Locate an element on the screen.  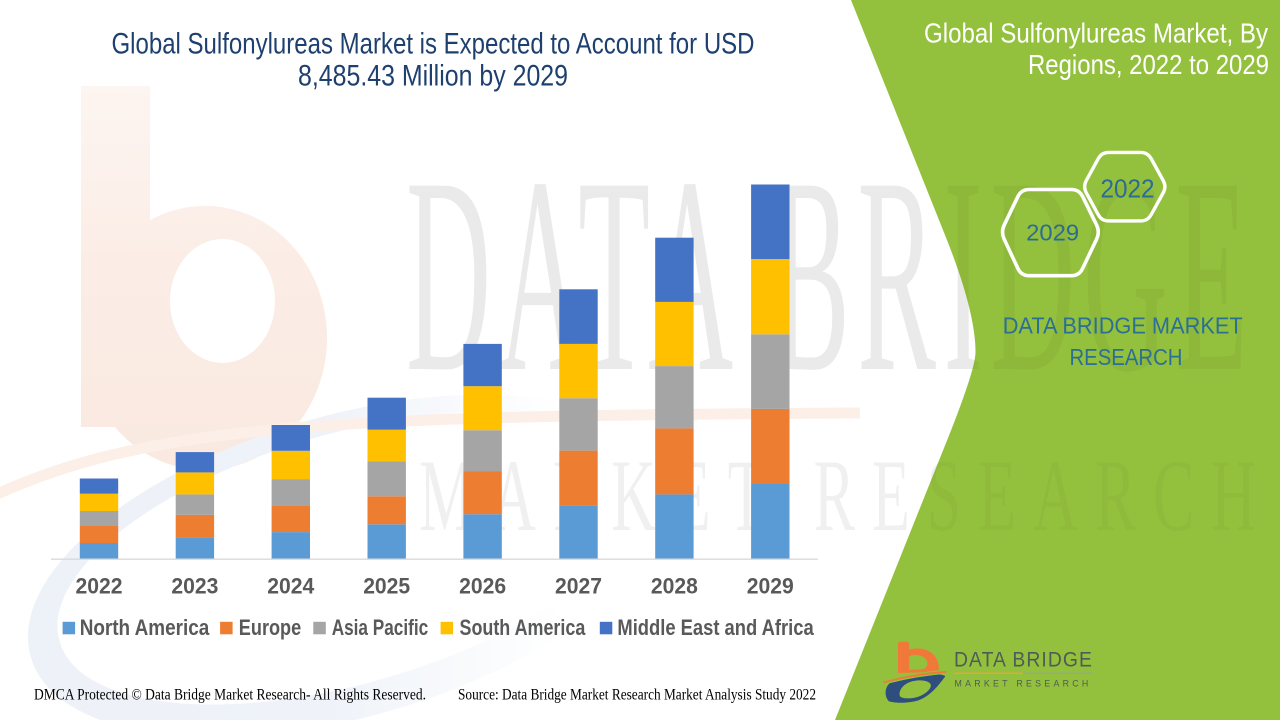
svg-text: MARKET RESEARCH is located at coordinates (1023, 684).